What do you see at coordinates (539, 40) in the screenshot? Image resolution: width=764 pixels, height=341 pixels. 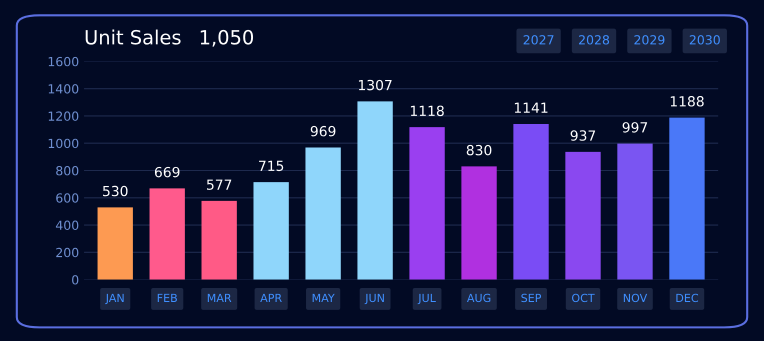 I see `text: 2027` at bounding box center [539, 40].